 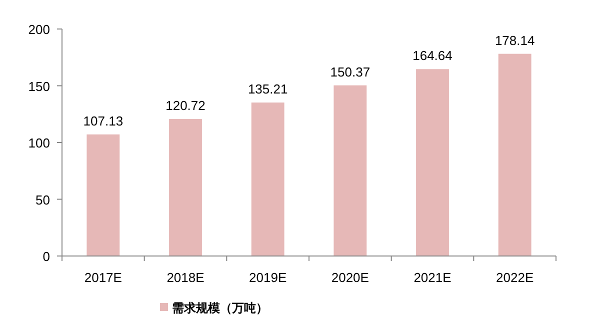 I want to click on data-label: 178.14, so click(x=514, y=40).